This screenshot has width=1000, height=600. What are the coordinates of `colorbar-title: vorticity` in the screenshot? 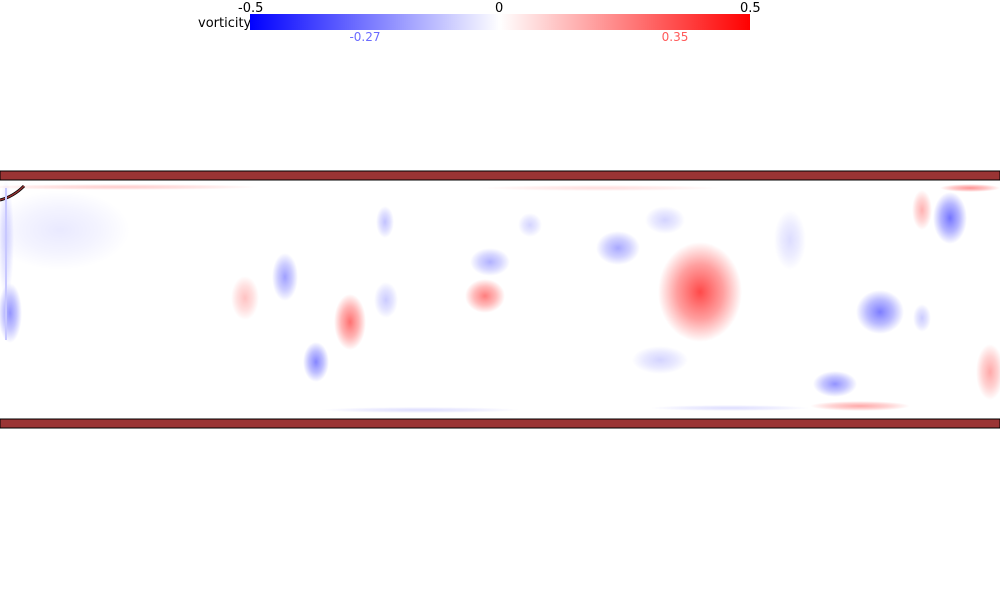 It's located at (225, 23).